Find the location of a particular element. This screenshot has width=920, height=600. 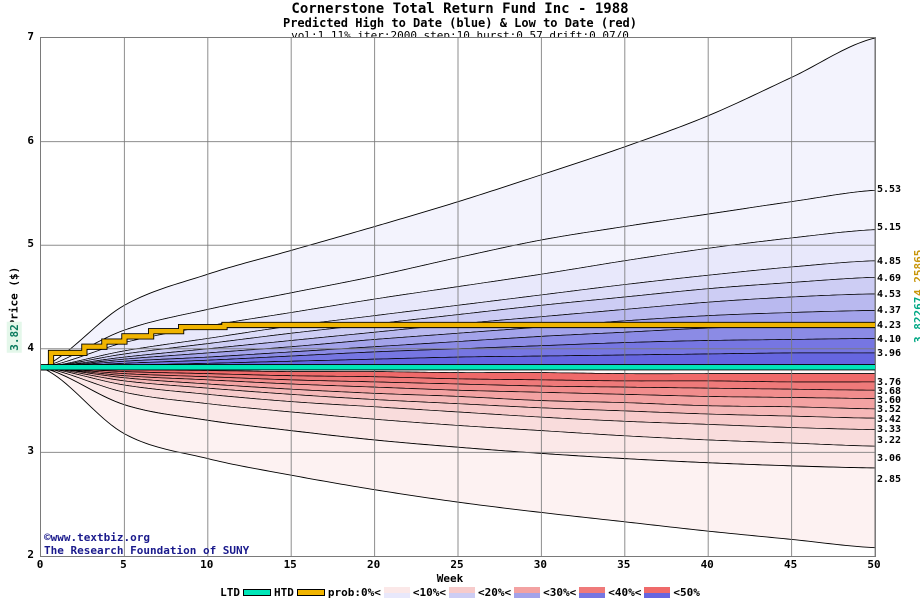

legend-label-htd: HTD is located at coordinates (284, 592).